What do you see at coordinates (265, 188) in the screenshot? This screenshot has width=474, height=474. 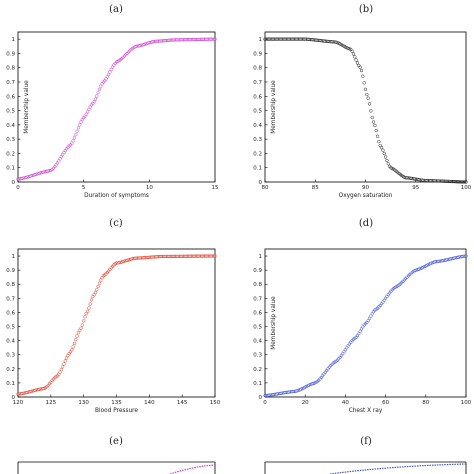 I see `x-tick-label: 80` at bounding box center [265, 188].